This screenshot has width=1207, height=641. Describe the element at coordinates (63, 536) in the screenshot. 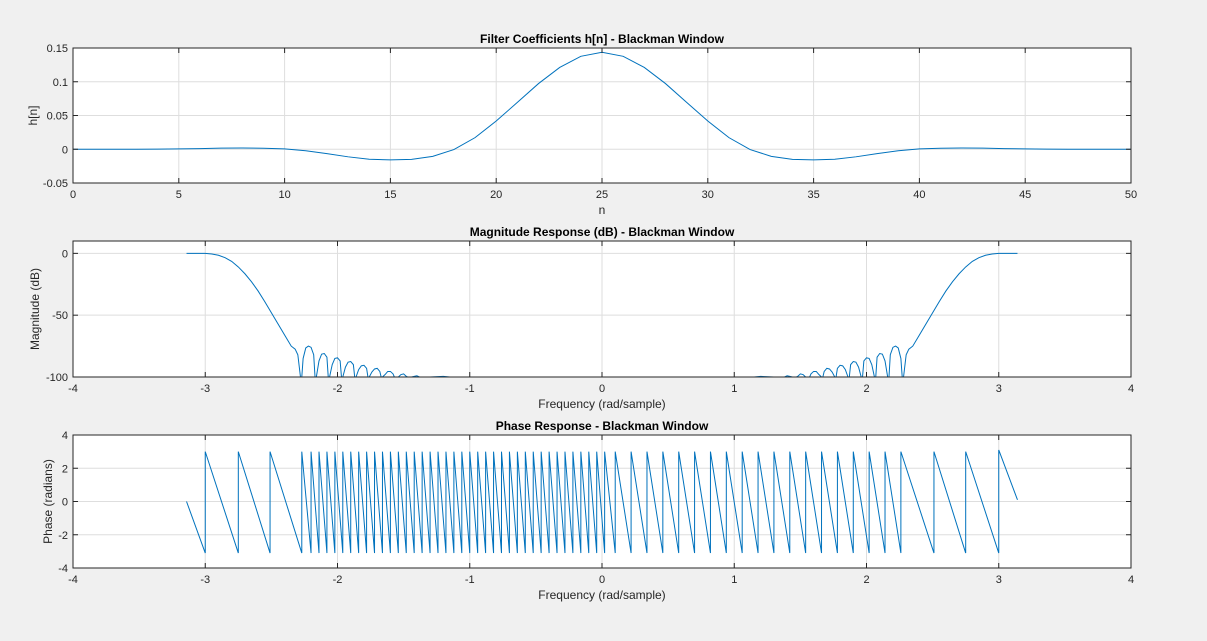

I see `y-tick-label: -2` at that location.